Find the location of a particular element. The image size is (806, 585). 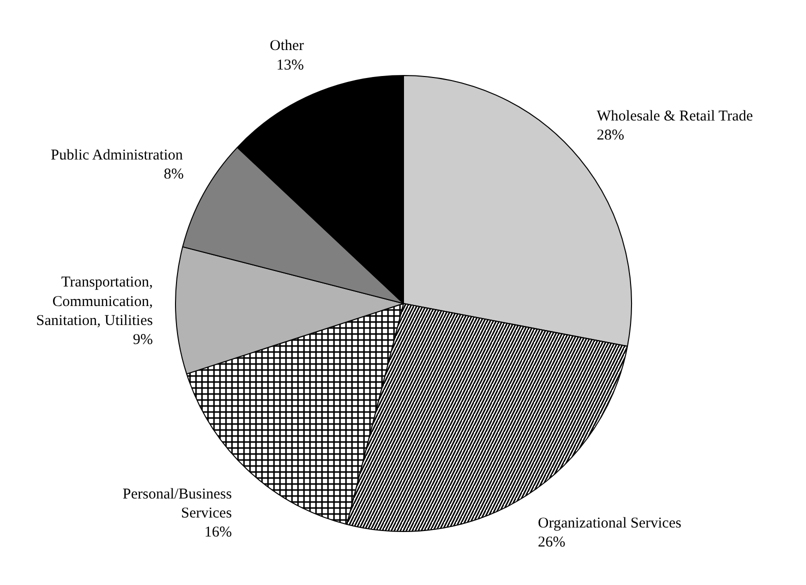

slice-label: Wholesale & Retail Trade is located at coordinates (675, 116).